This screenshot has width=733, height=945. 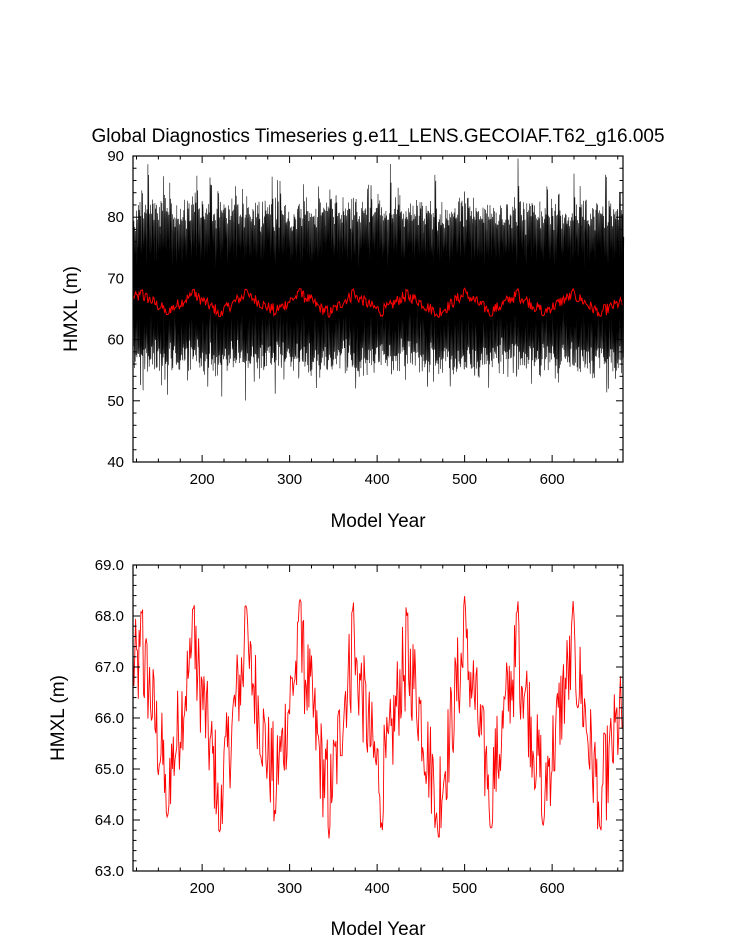 I want to click on bottom-x-tick-label: 200, so click(x=202, y=888).